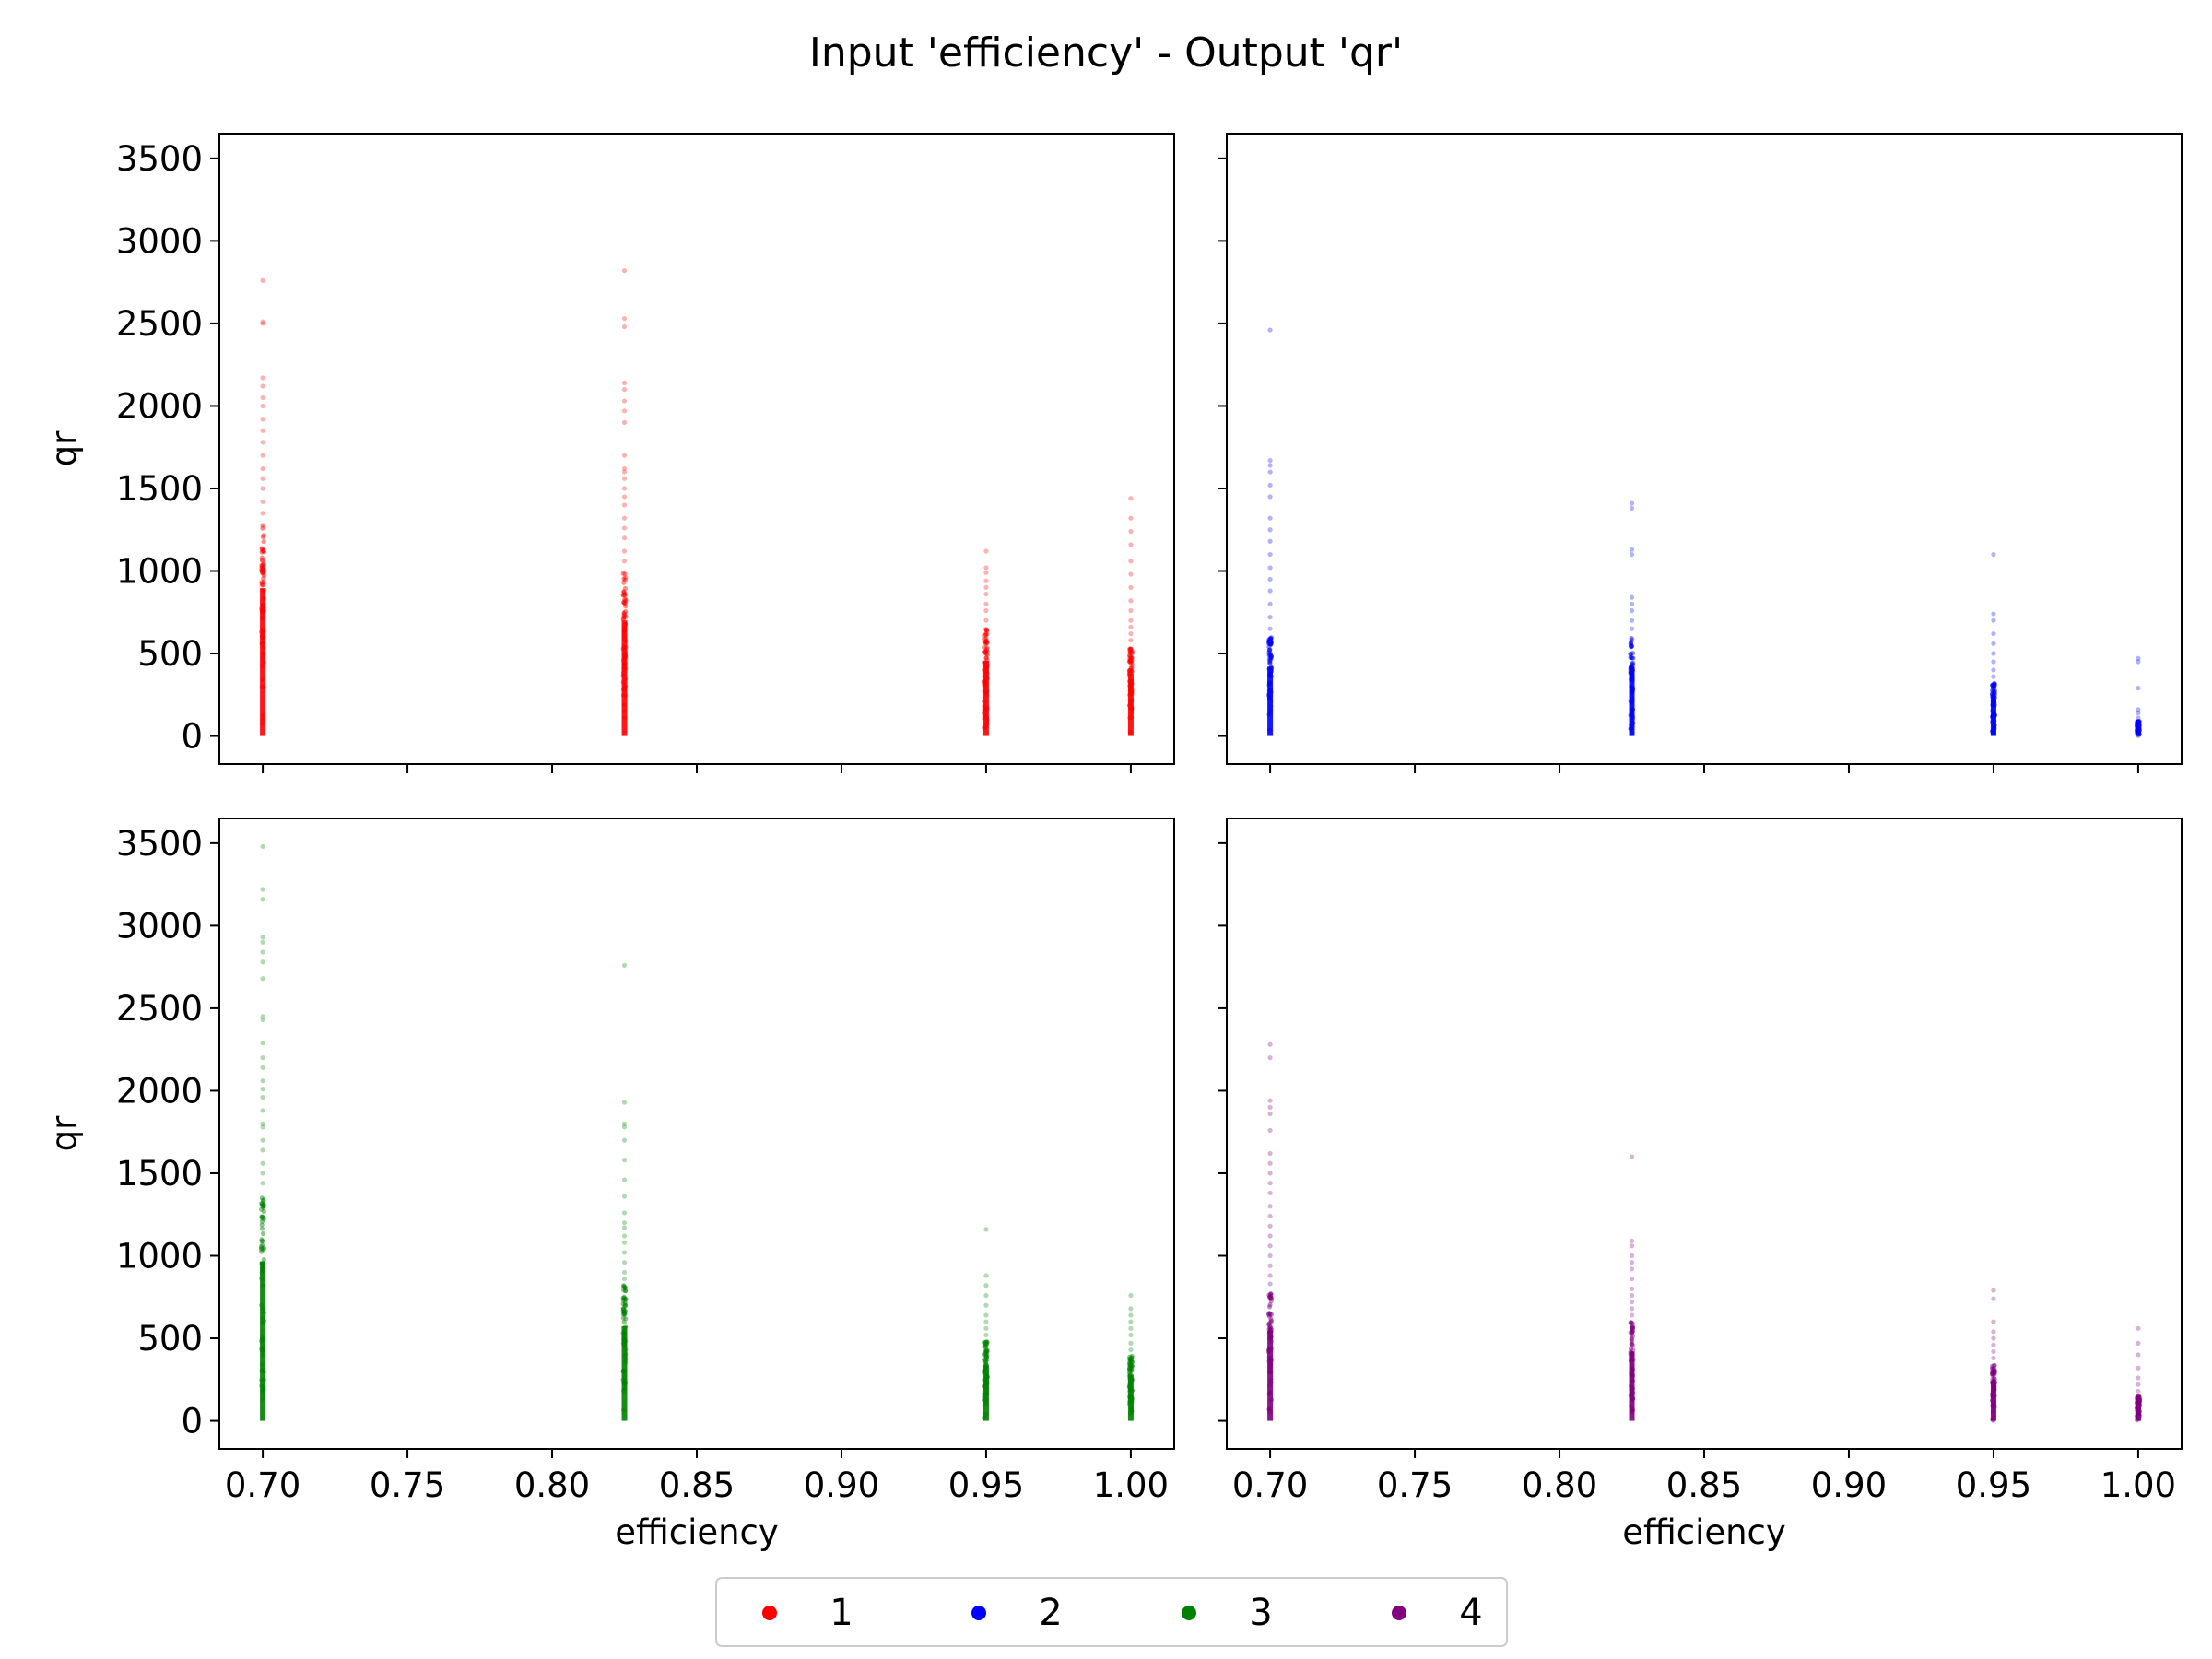  What do you see at coordinates (159, 324) in the screenshot?
I see `y-tick-label: 2500` at bounding box center [159, 324].